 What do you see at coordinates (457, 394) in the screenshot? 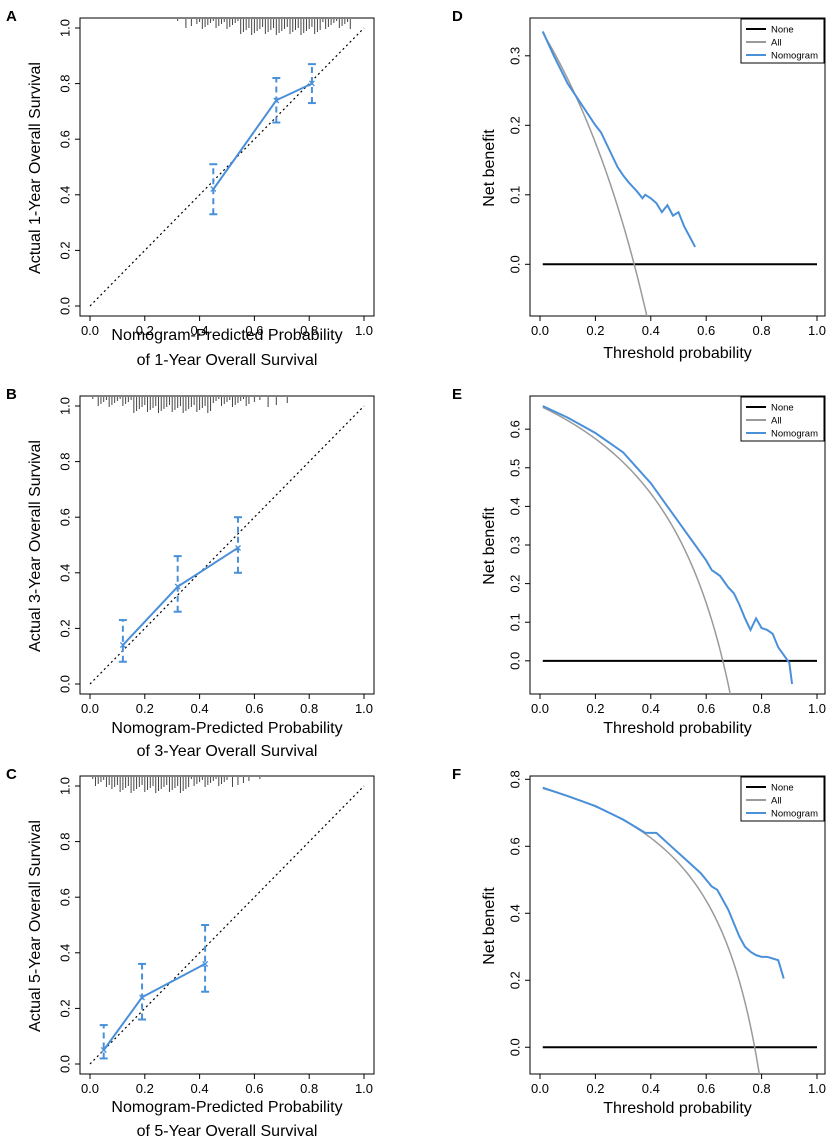
I see `panel-label: E` at bounding box center [457, 394].